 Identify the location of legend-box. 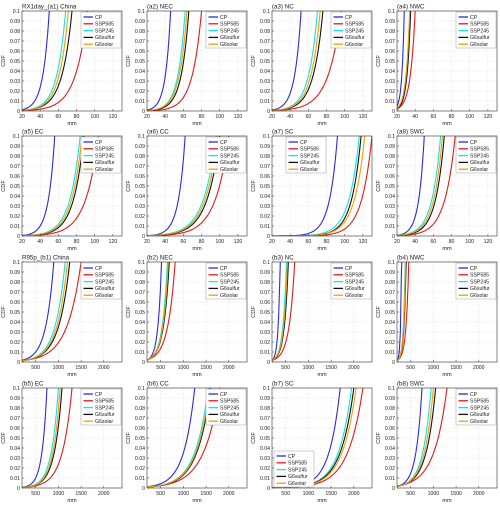
(306, 155).